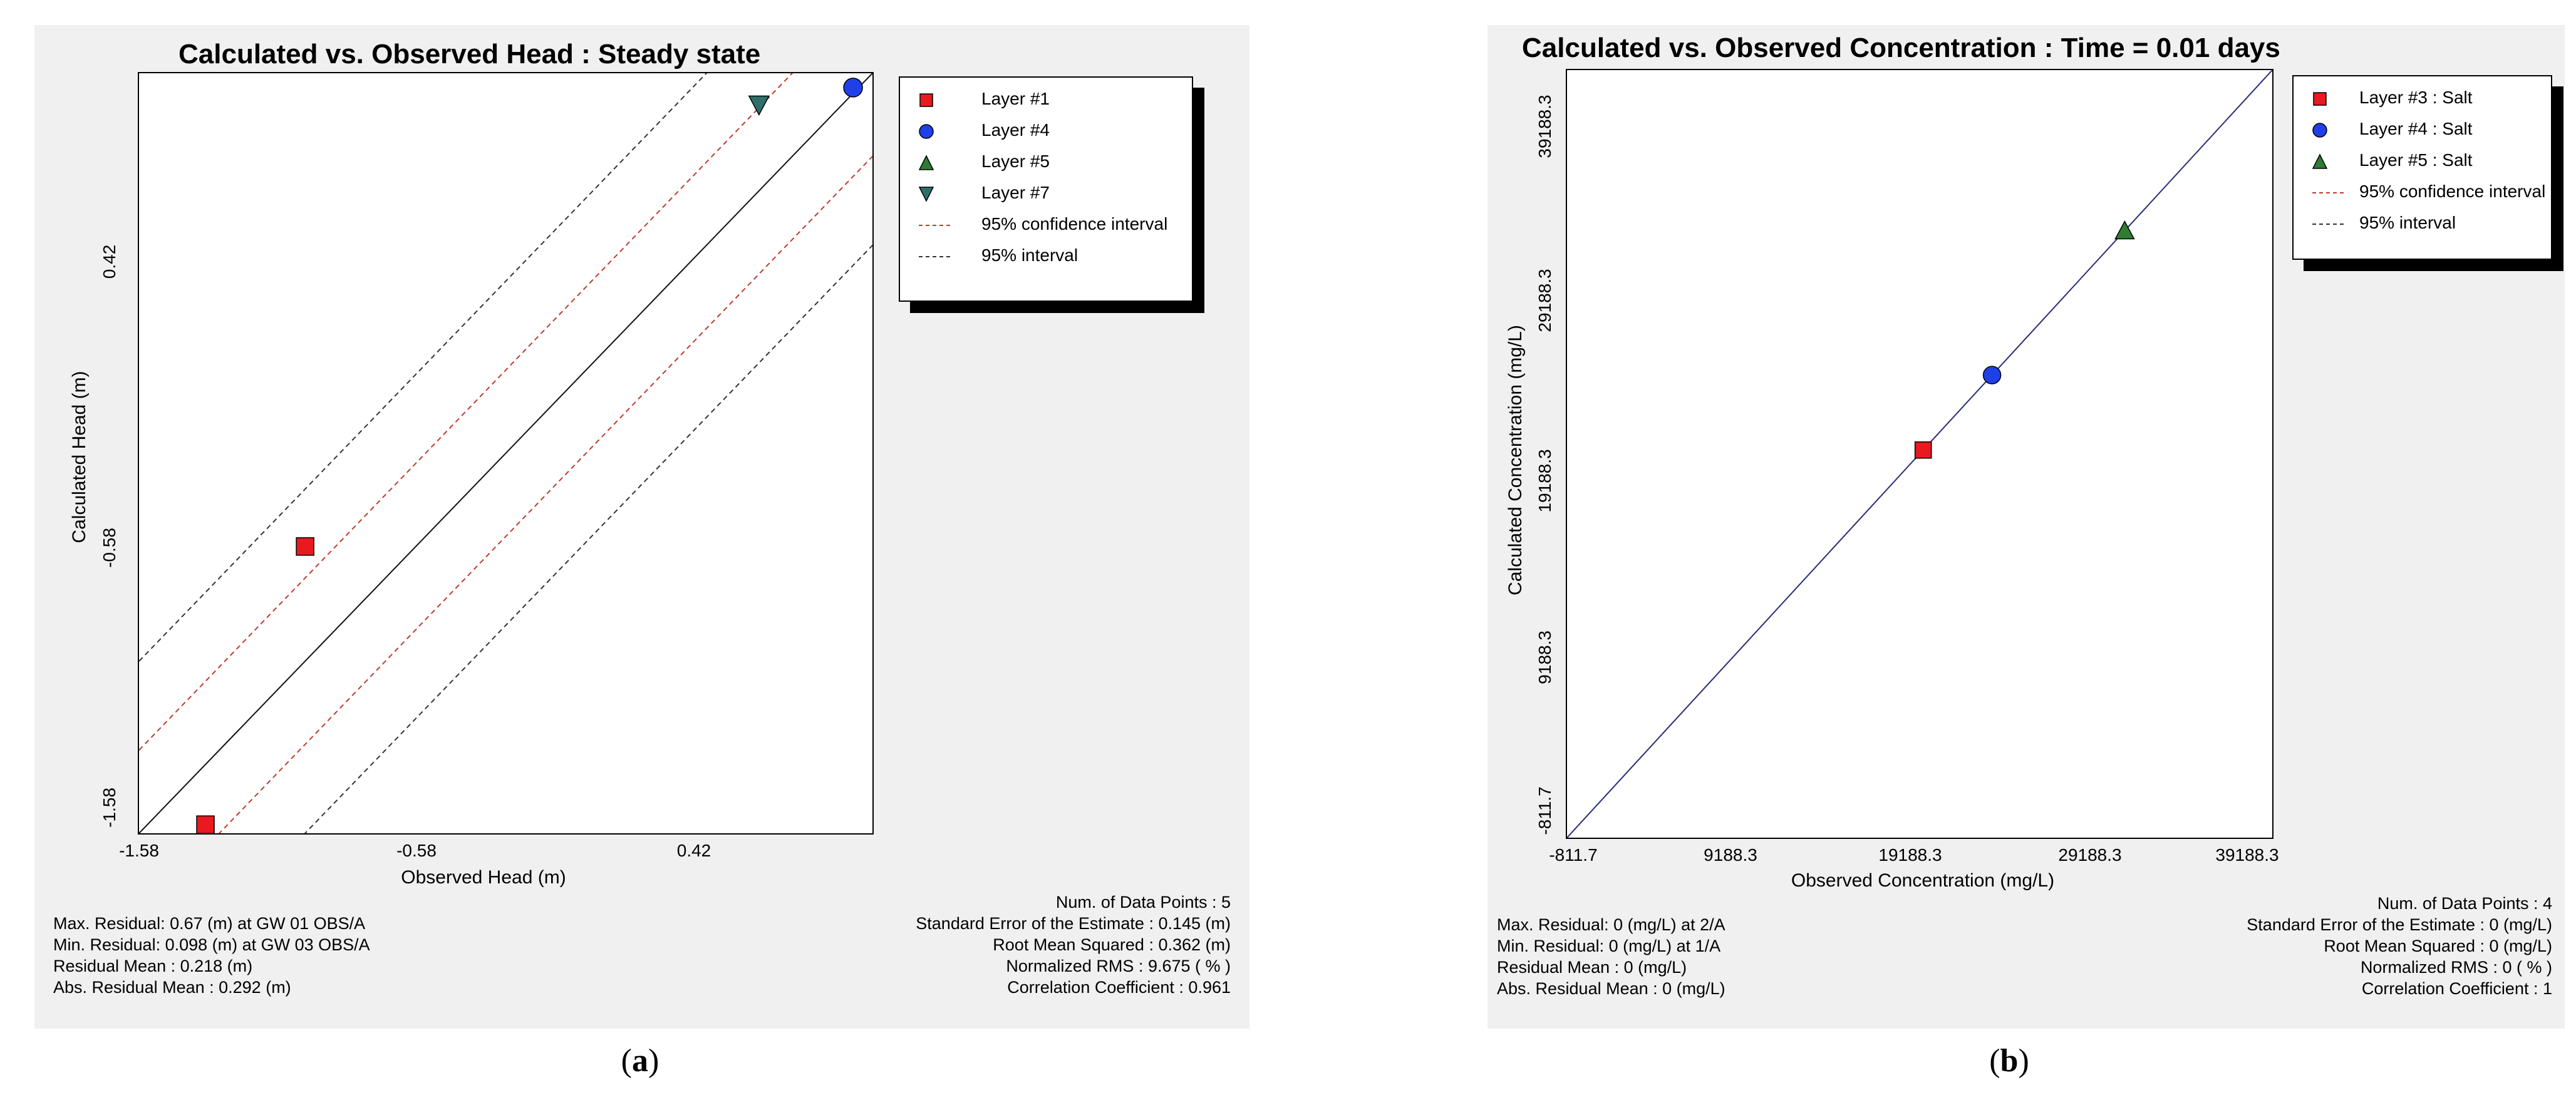 The image size is (2576, 1110). Describe the element at coordinates (759, 105) in the screenshot. I see `data-point-triangle-down` at that location.